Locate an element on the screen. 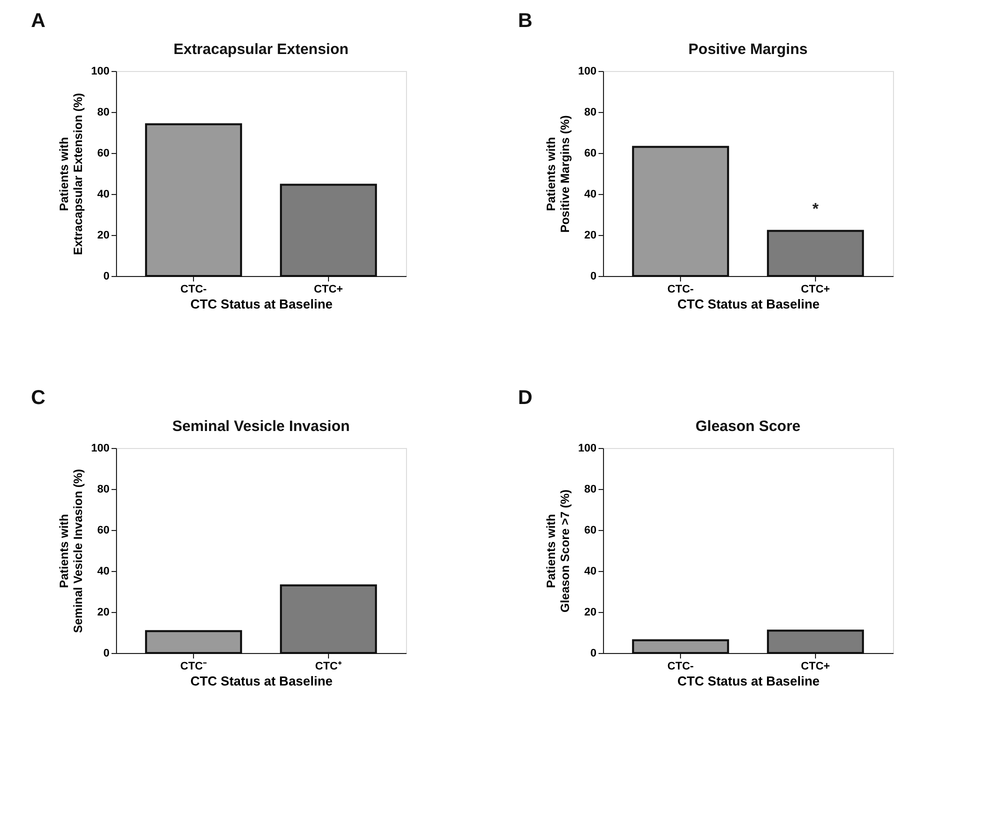 This screenshot has width=985, height=813. y-axis-title: Patients with Extracapsular Extension (%) is located at coordinates (71, 174).